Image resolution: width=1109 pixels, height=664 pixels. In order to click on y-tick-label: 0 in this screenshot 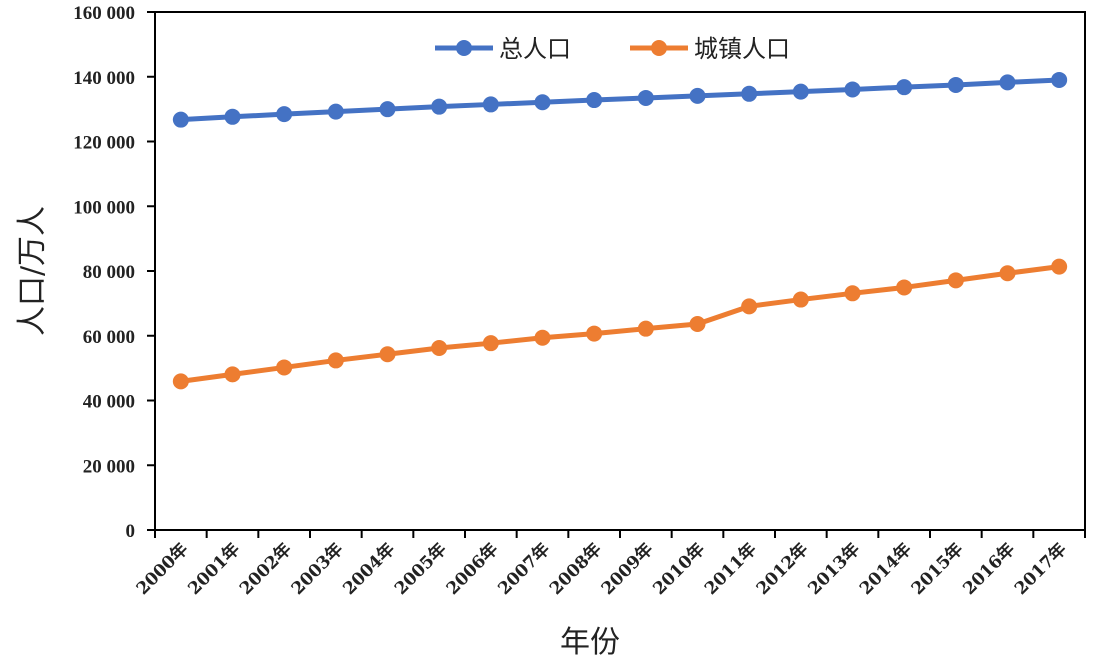, I will do `click(131, 531)`.